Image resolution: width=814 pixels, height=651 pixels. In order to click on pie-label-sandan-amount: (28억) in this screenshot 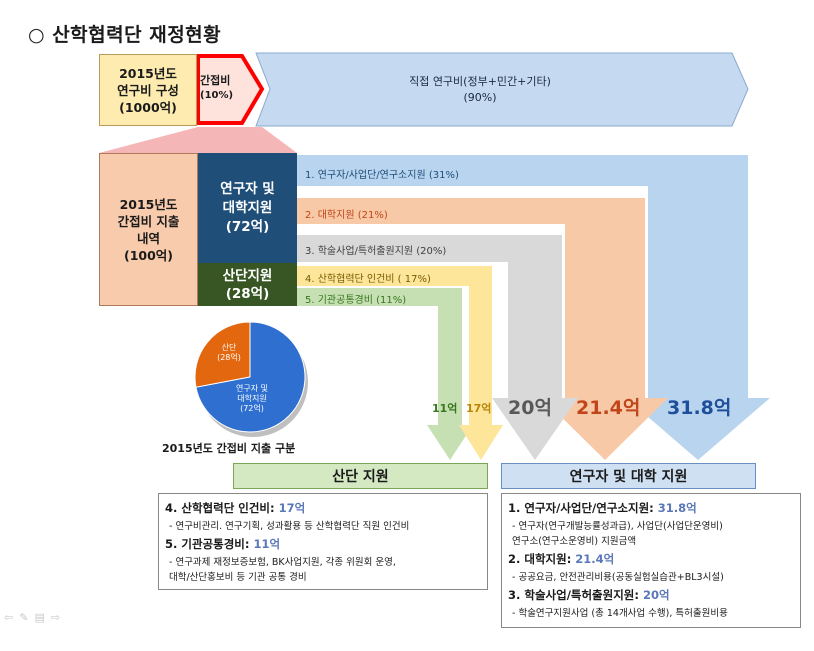, I will do `click(229, 357)`.